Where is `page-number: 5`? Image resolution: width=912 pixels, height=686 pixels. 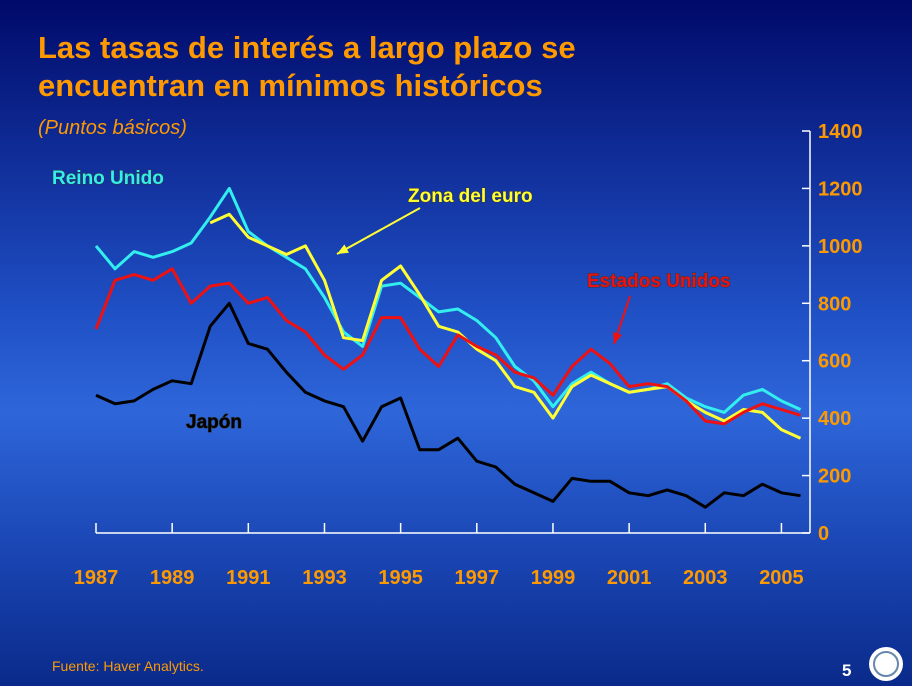 page-number: 5 is located at coordinates (846, 670).